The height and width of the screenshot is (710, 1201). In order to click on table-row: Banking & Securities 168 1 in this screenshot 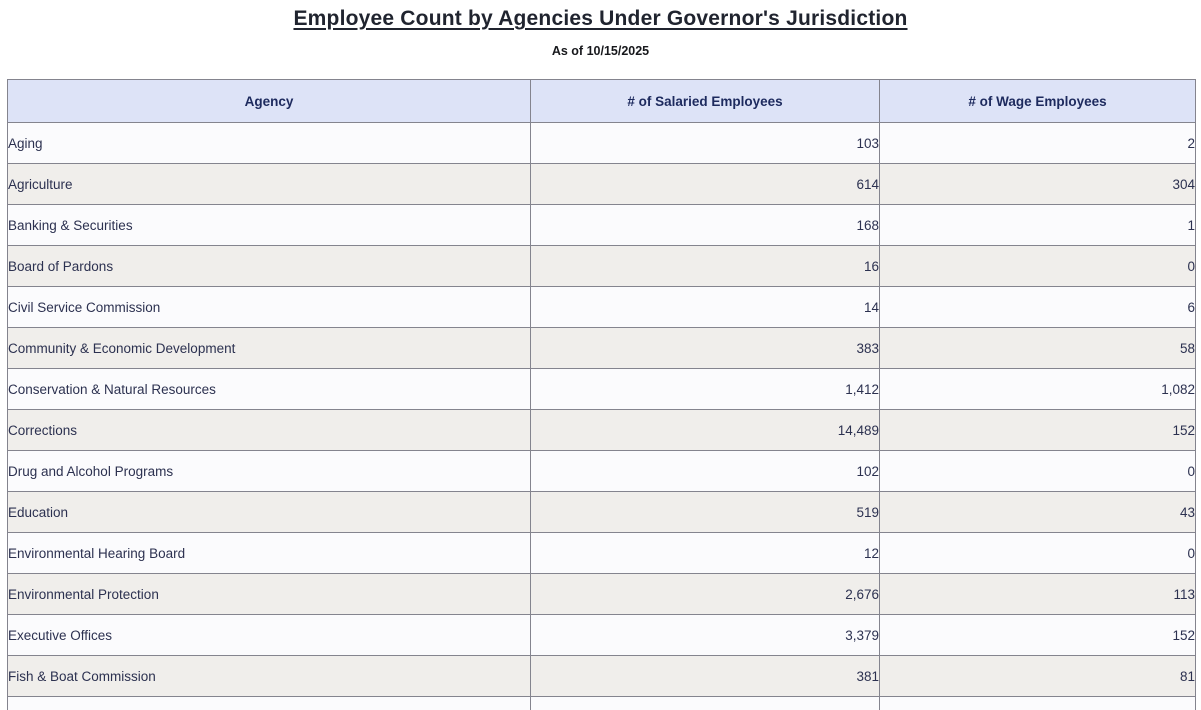, I will do `click(601, 225)`.